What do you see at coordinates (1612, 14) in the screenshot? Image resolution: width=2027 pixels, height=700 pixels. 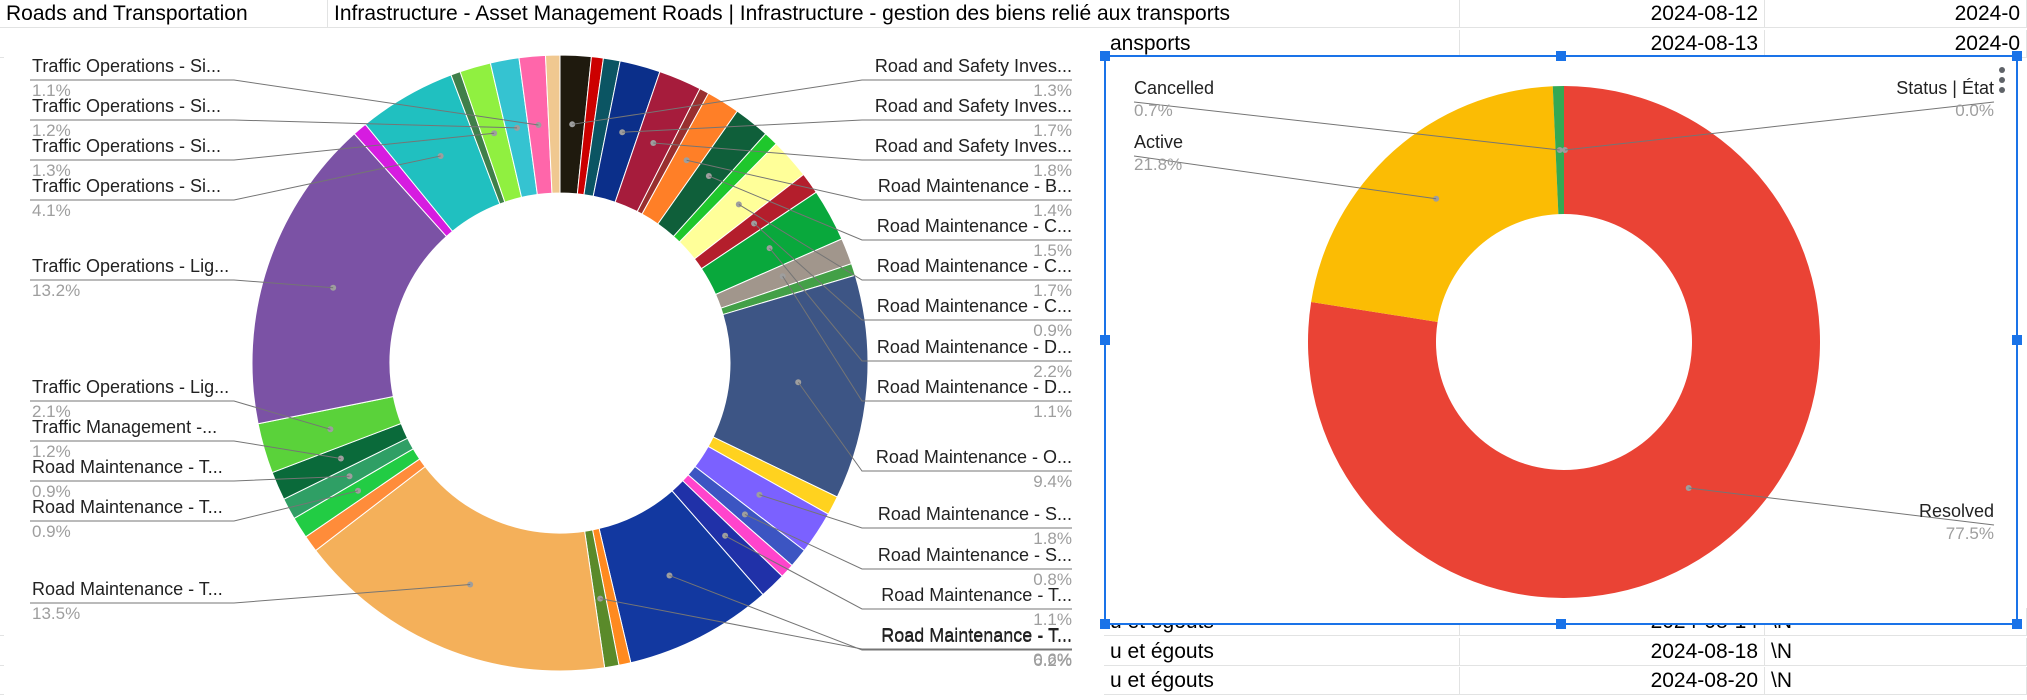 I see `cell-date: 2024-08-12` at bounding box center [1612, 14].